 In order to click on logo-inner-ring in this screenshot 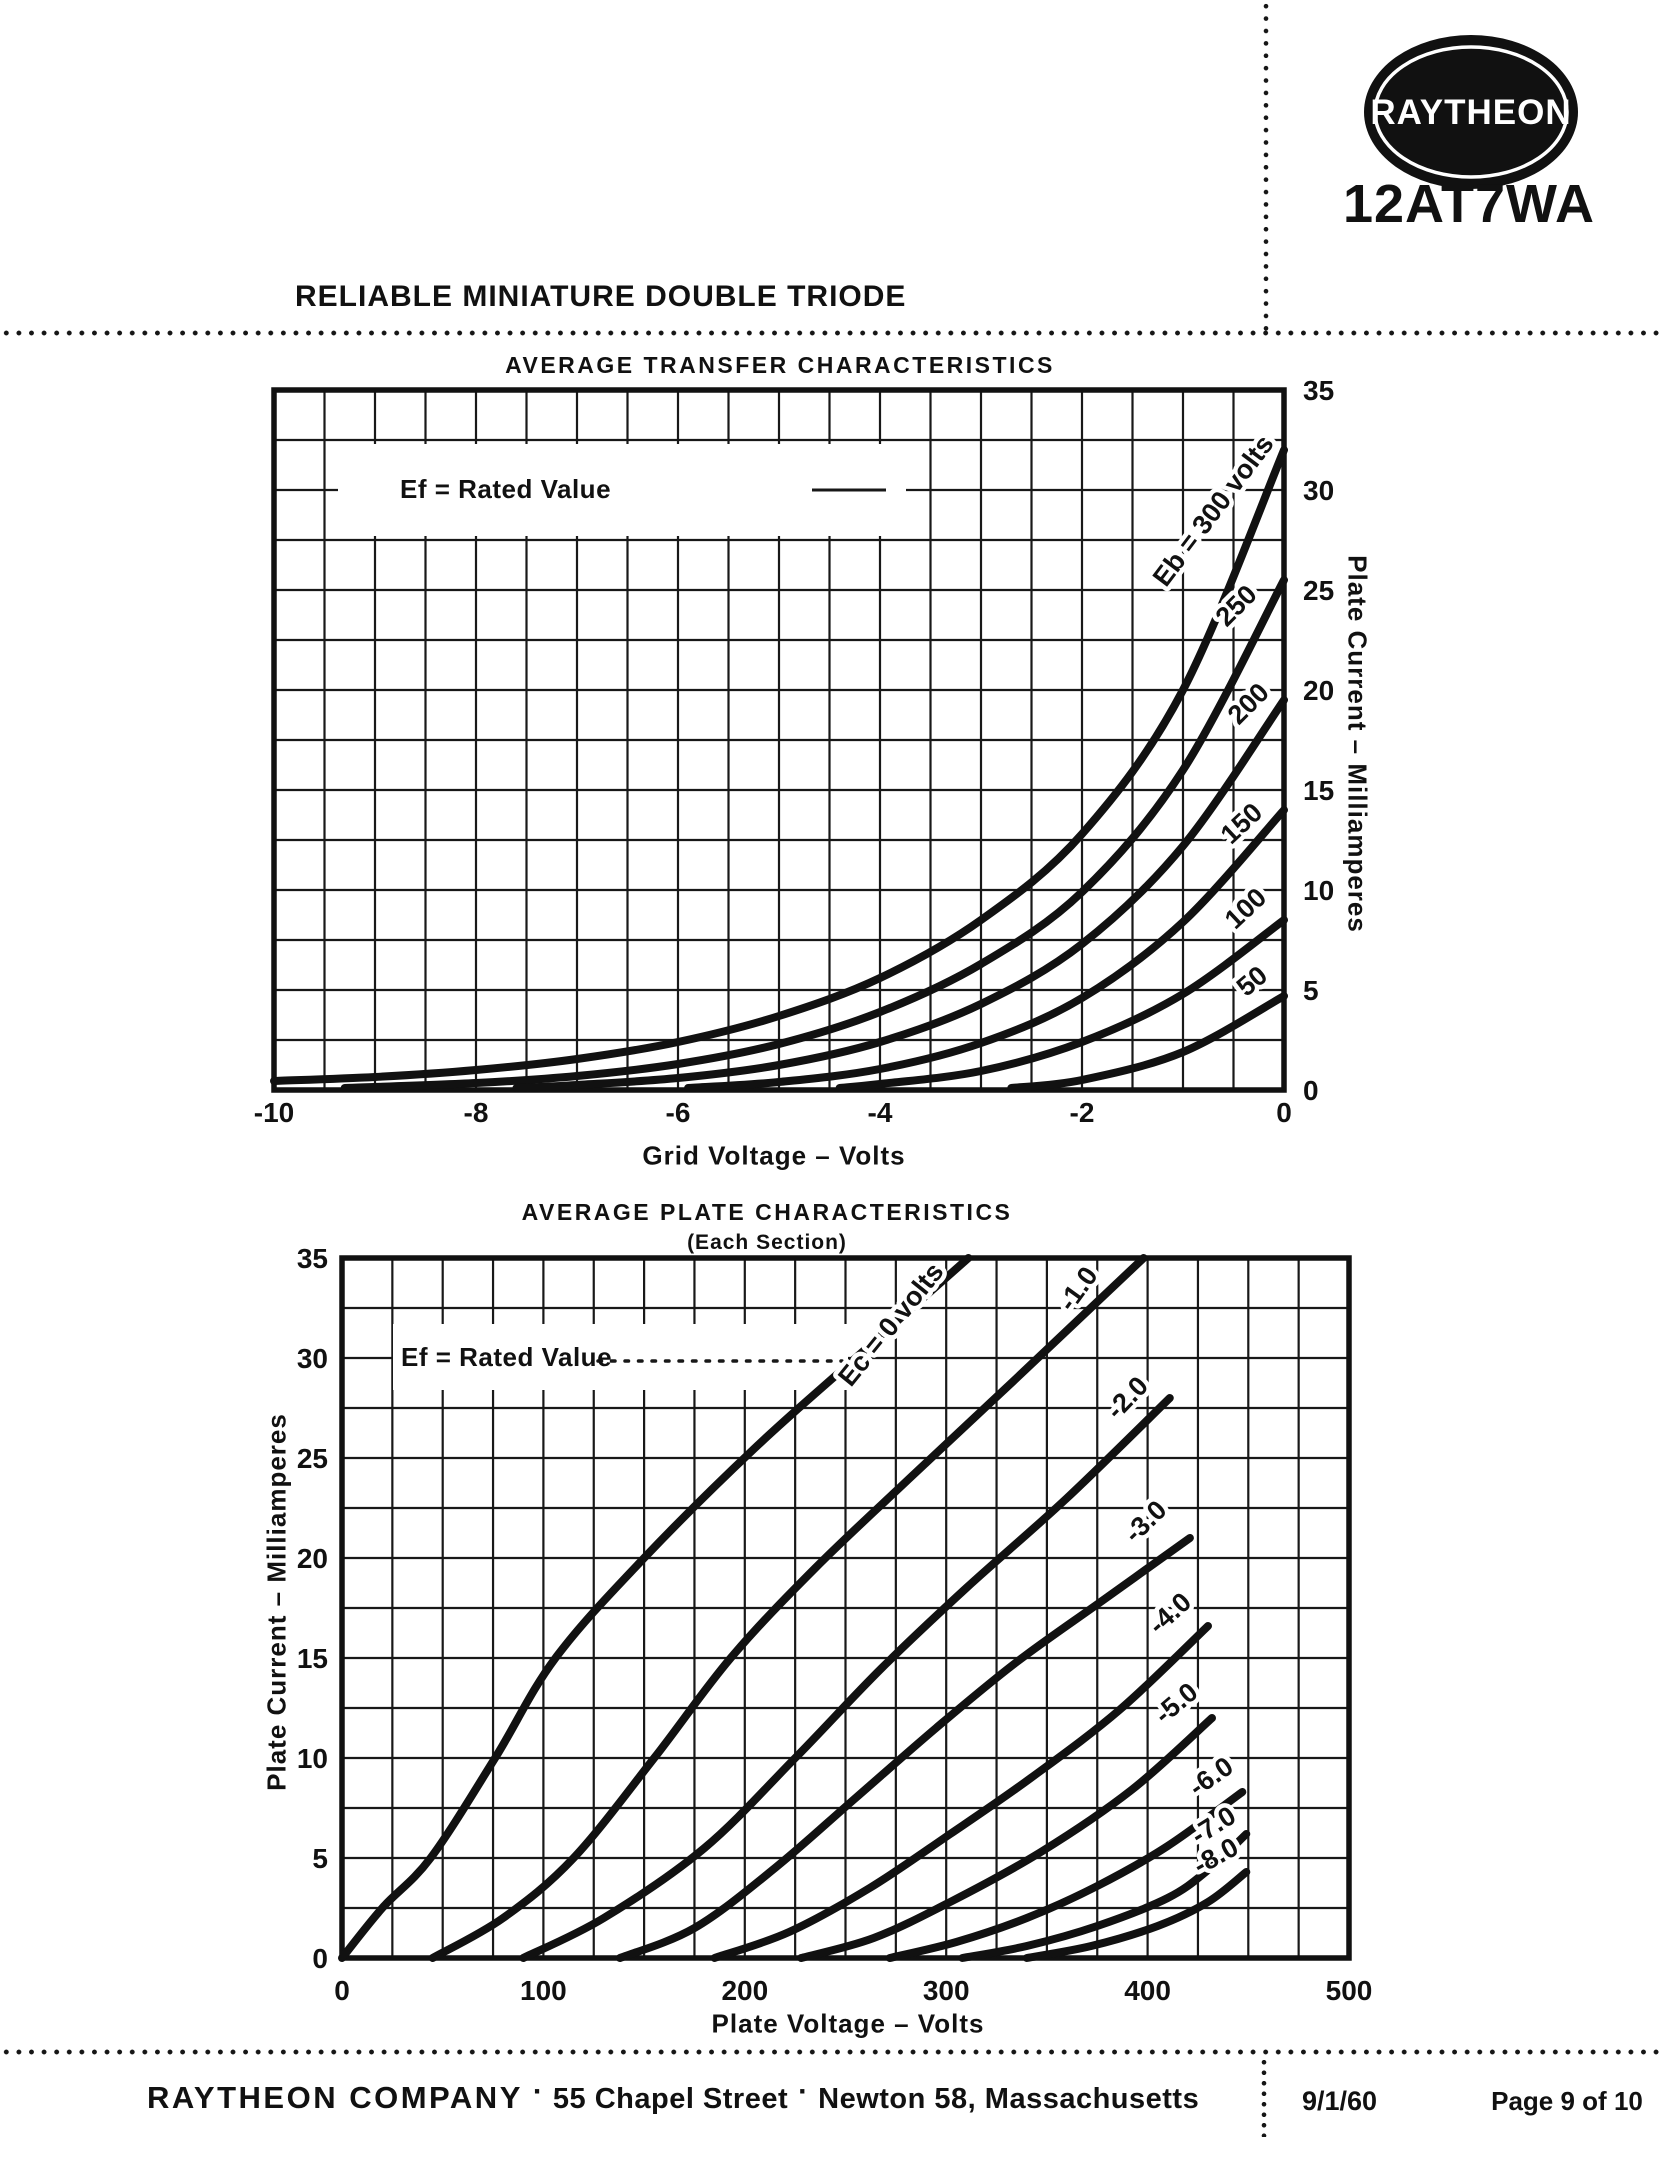, I will do `click(1471, 112)`.